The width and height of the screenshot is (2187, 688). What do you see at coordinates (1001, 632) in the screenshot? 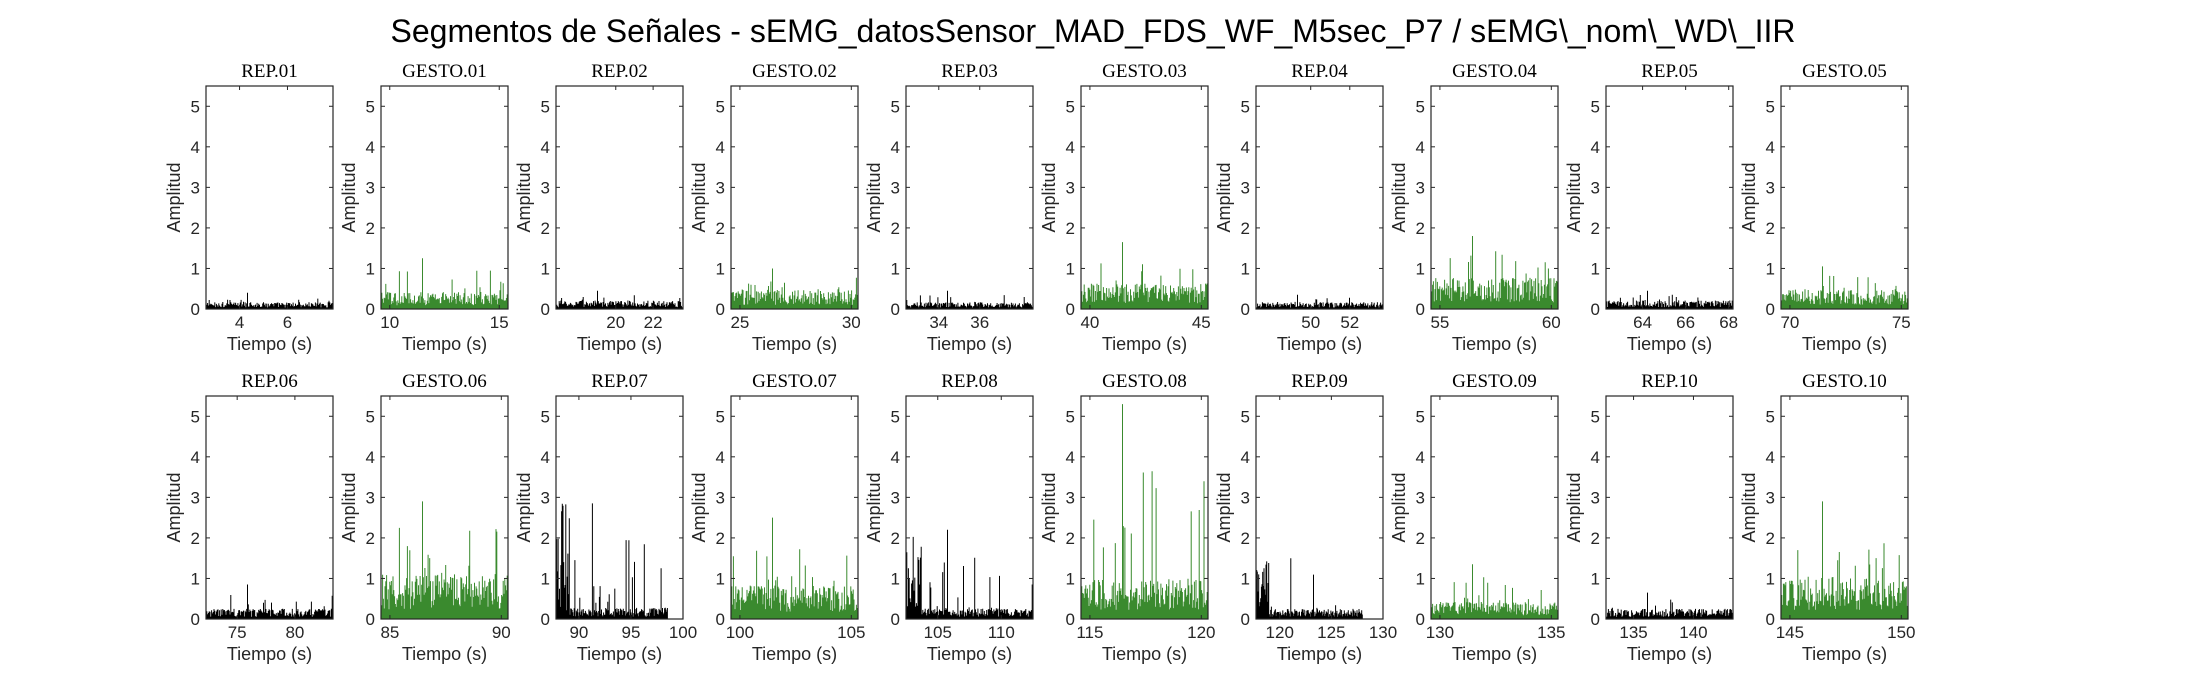
I see `x-tick-label: 110` at bounding box center [1001, 632].